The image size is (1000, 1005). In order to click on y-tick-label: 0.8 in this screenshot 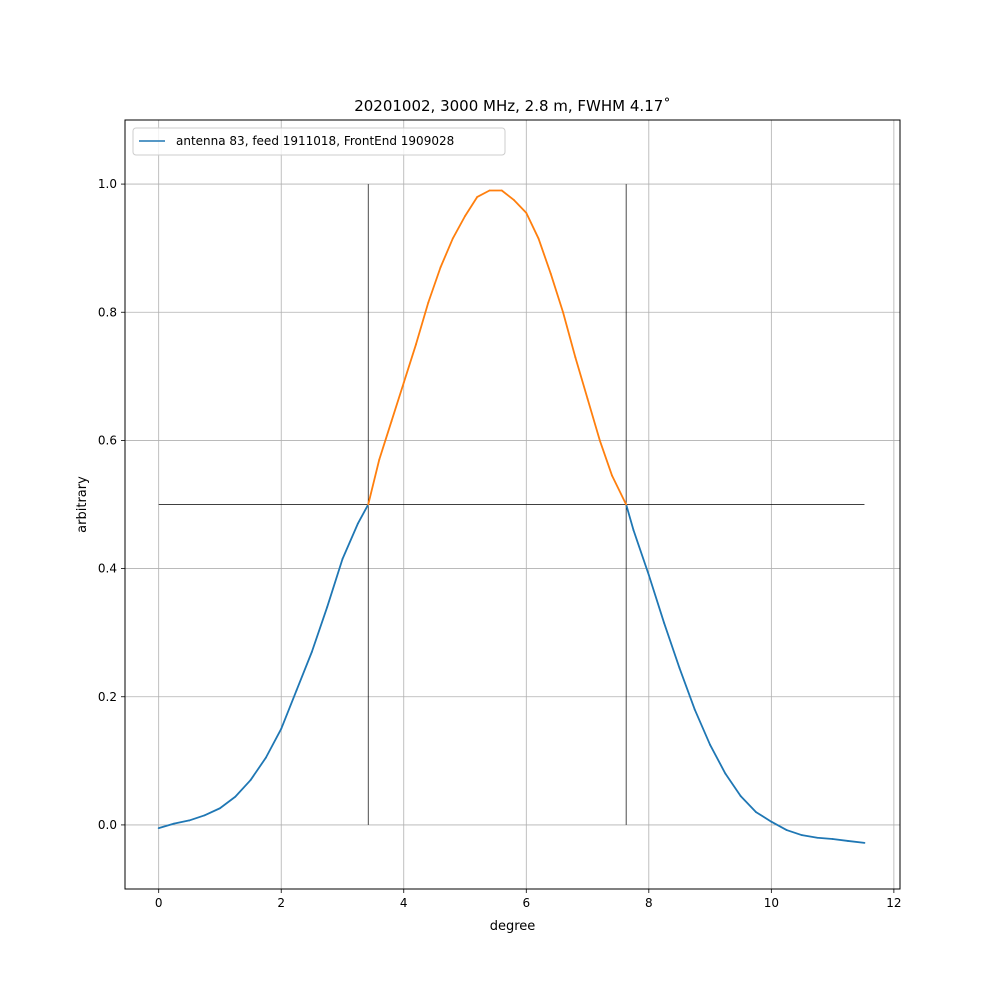, I will do `click(107, 312)`.